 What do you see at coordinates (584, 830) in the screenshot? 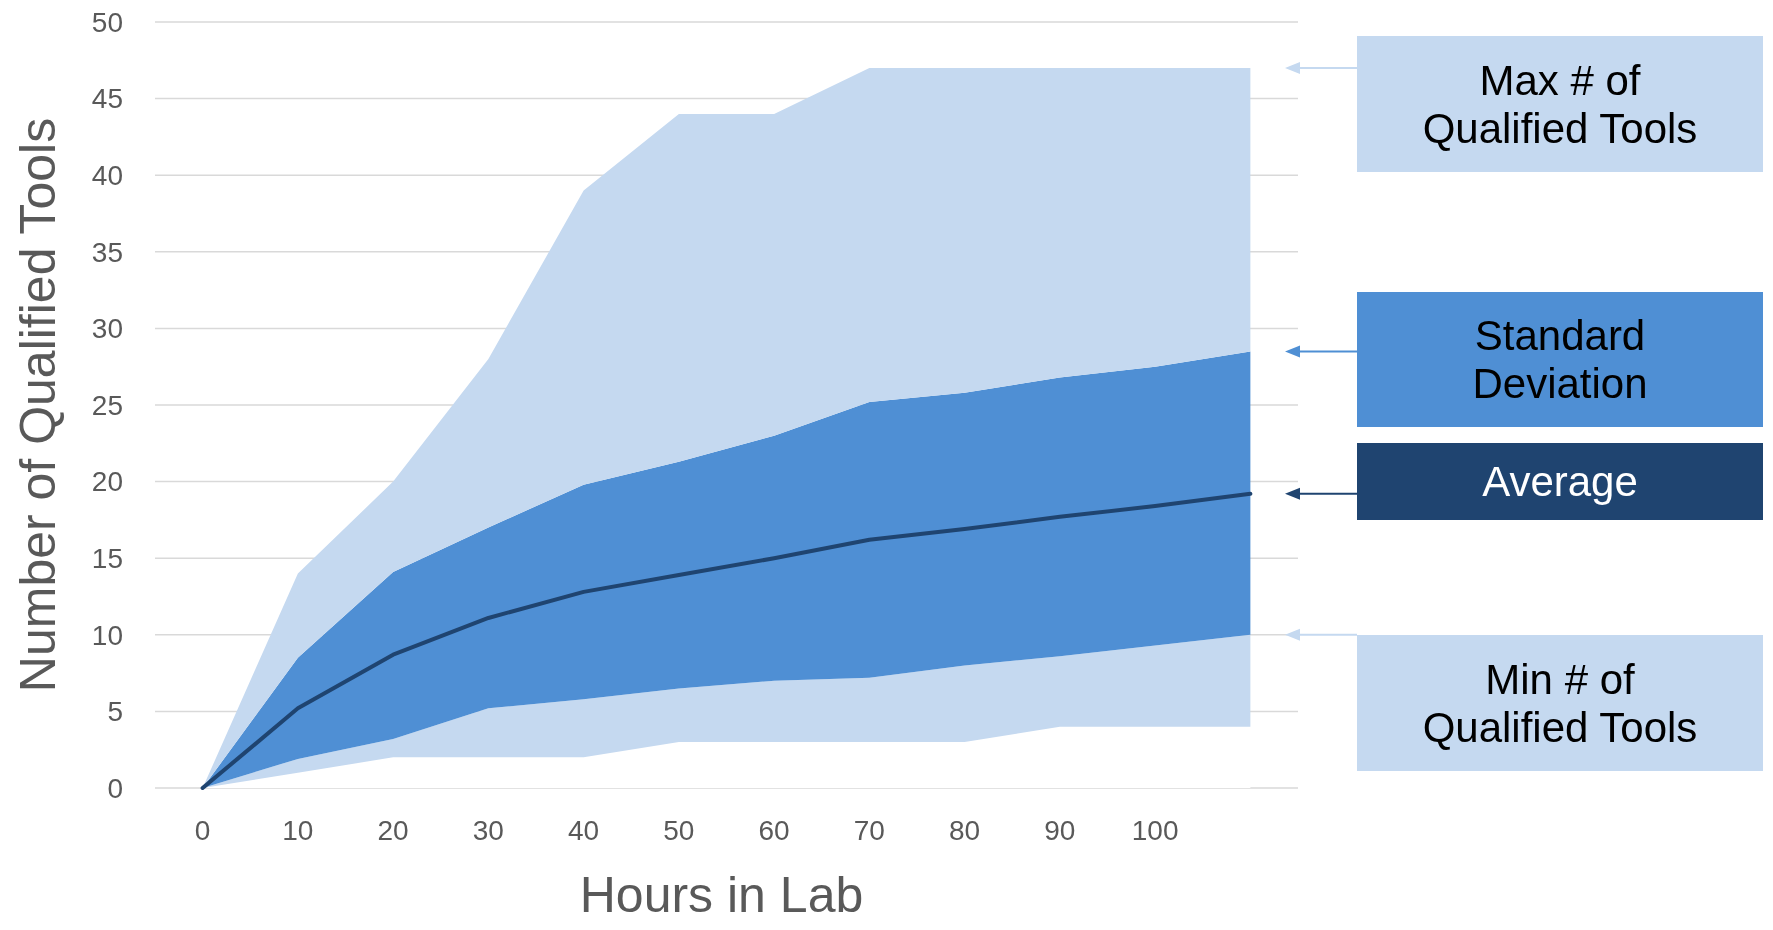
I see `x-tick-label: 40` at bounding box center [584, 830].